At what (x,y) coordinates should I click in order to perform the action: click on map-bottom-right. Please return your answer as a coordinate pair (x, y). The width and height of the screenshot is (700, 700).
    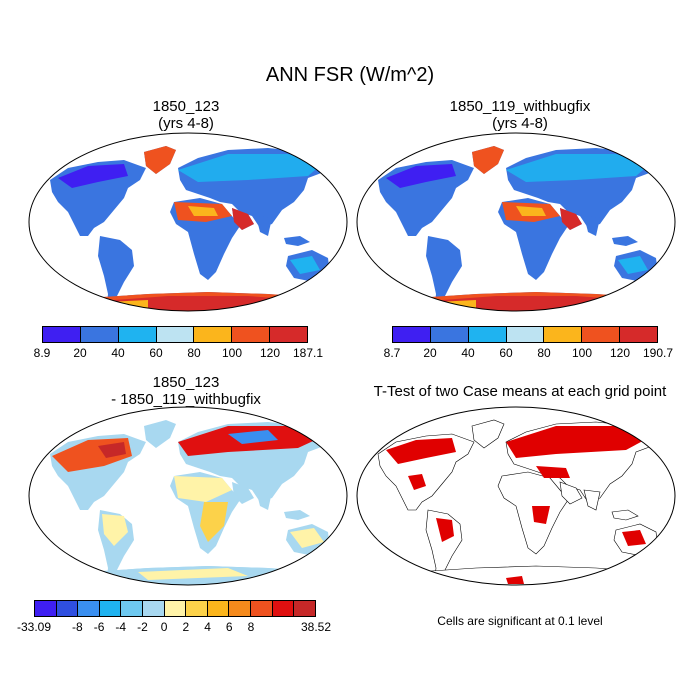
    Looking at the image, I should click on (516, 496).